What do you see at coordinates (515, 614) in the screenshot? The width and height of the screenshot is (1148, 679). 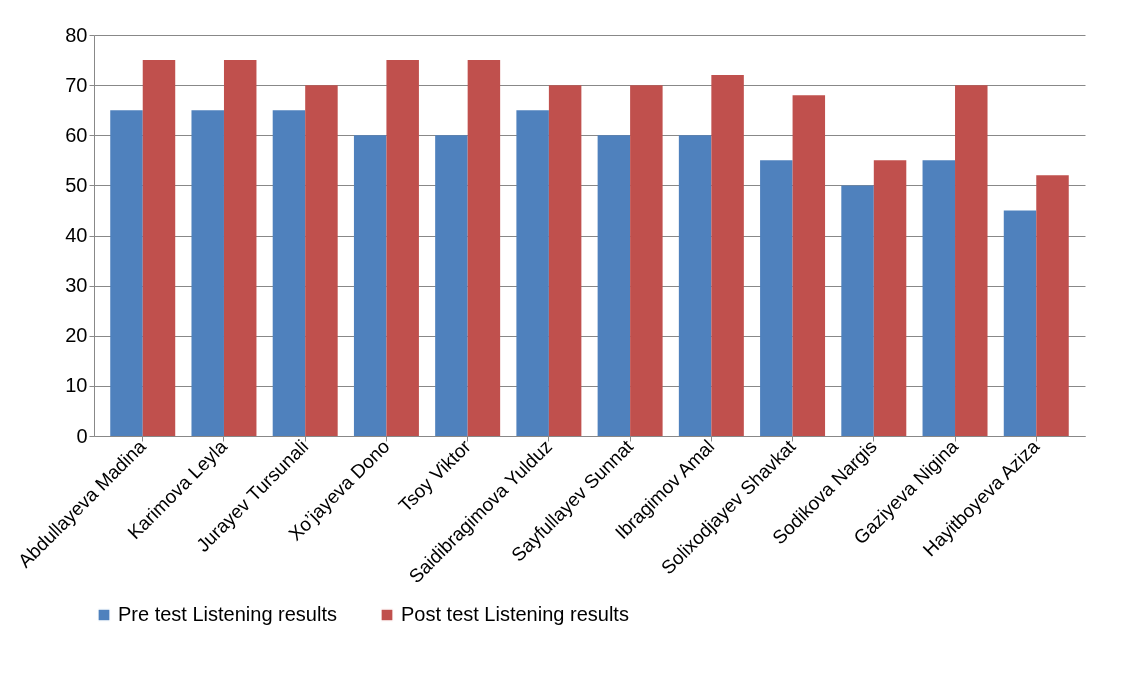 I see `legend-label: Post test Listening results` at bounding box center [515, 614].